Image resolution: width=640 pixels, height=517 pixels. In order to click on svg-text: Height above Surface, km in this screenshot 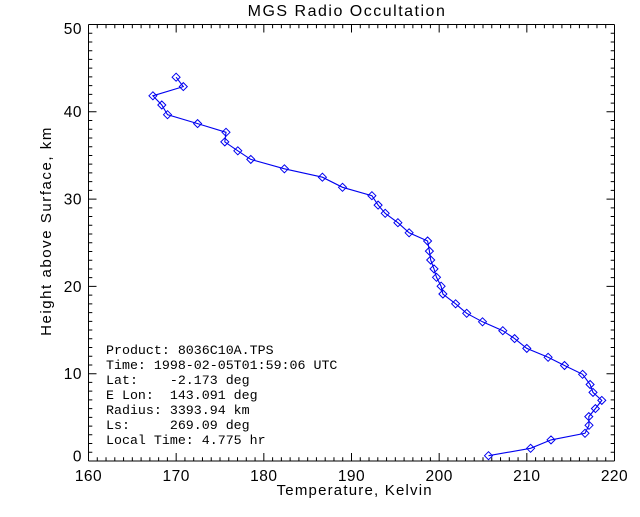, I will do `click(46, 231)`.